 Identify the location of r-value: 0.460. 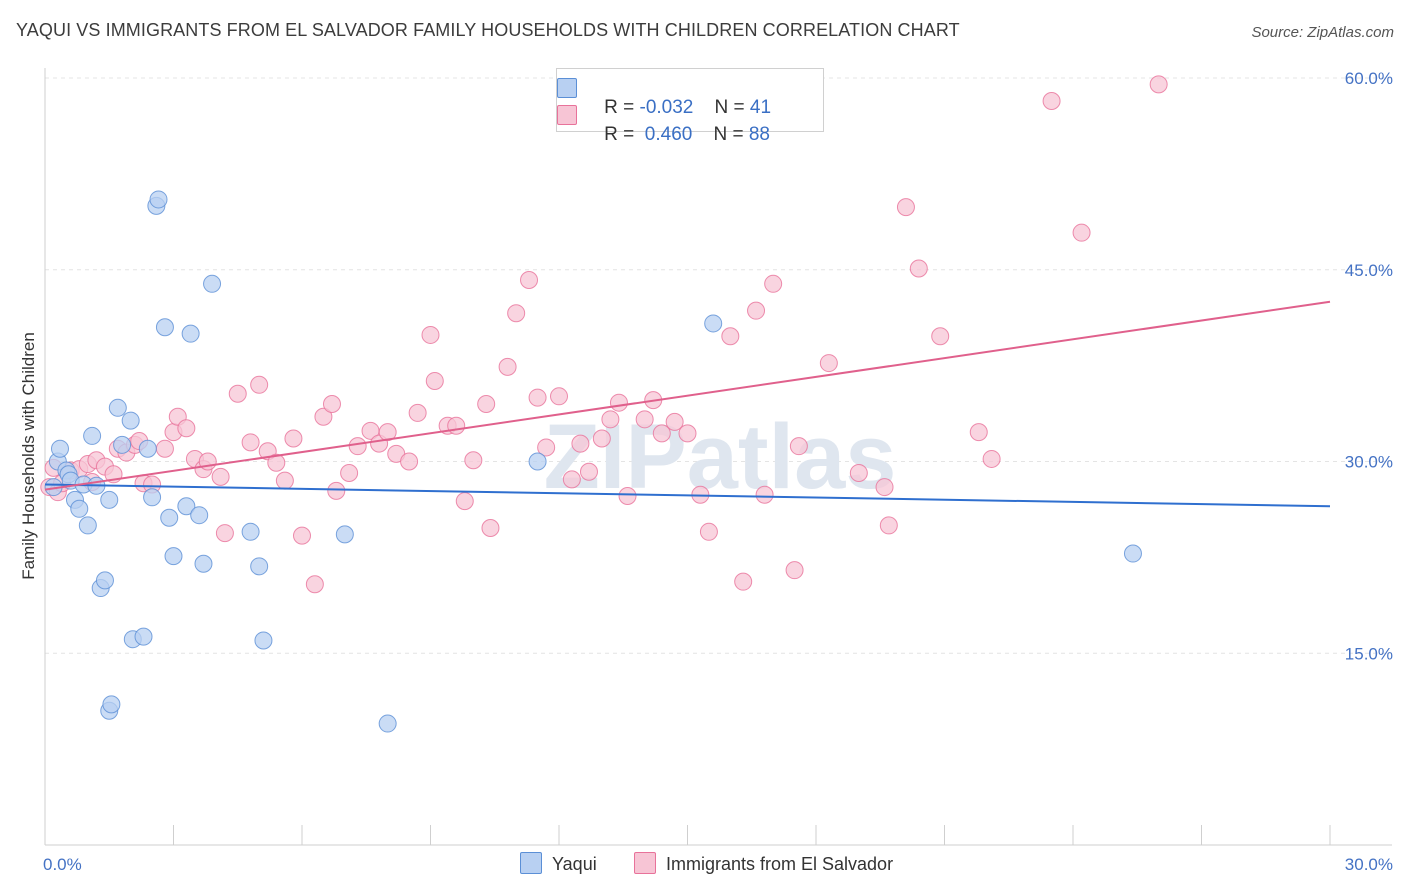
(666, 134).